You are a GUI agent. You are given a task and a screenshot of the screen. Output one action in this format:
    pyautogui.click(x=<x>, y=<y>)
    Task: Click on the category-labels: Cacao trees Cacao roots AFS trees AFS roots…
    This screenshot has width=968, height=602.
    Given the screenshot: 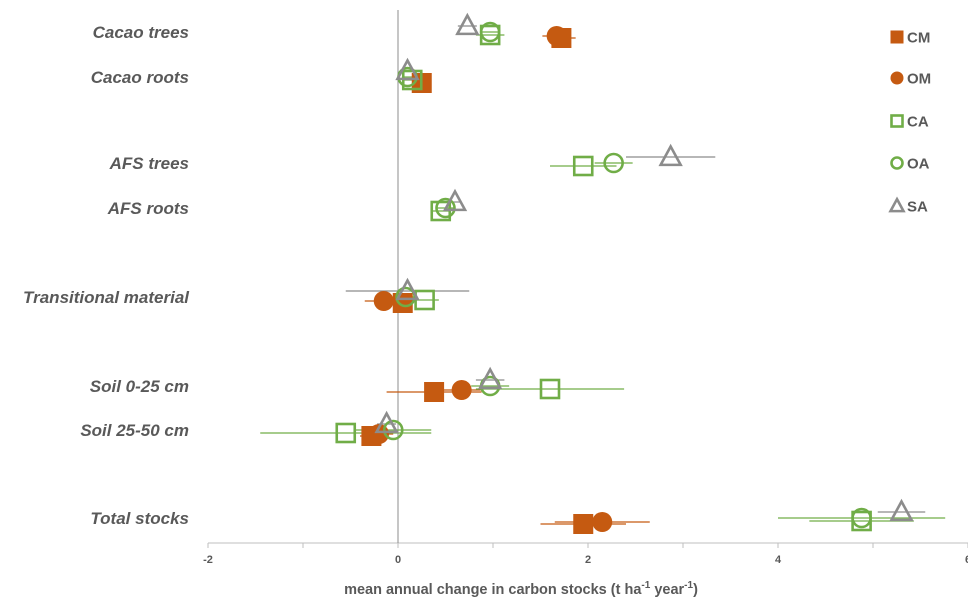 What is the action you would take?
    pyautogui.click(x=106, y=275)
    